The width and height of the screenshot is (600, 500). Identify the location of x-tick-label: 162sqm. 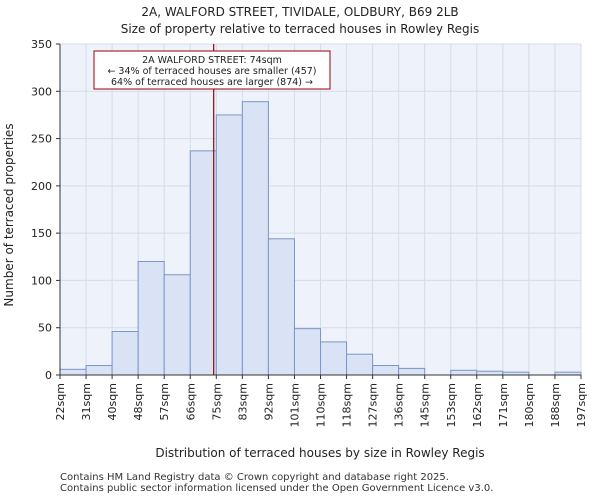
(477, 405).